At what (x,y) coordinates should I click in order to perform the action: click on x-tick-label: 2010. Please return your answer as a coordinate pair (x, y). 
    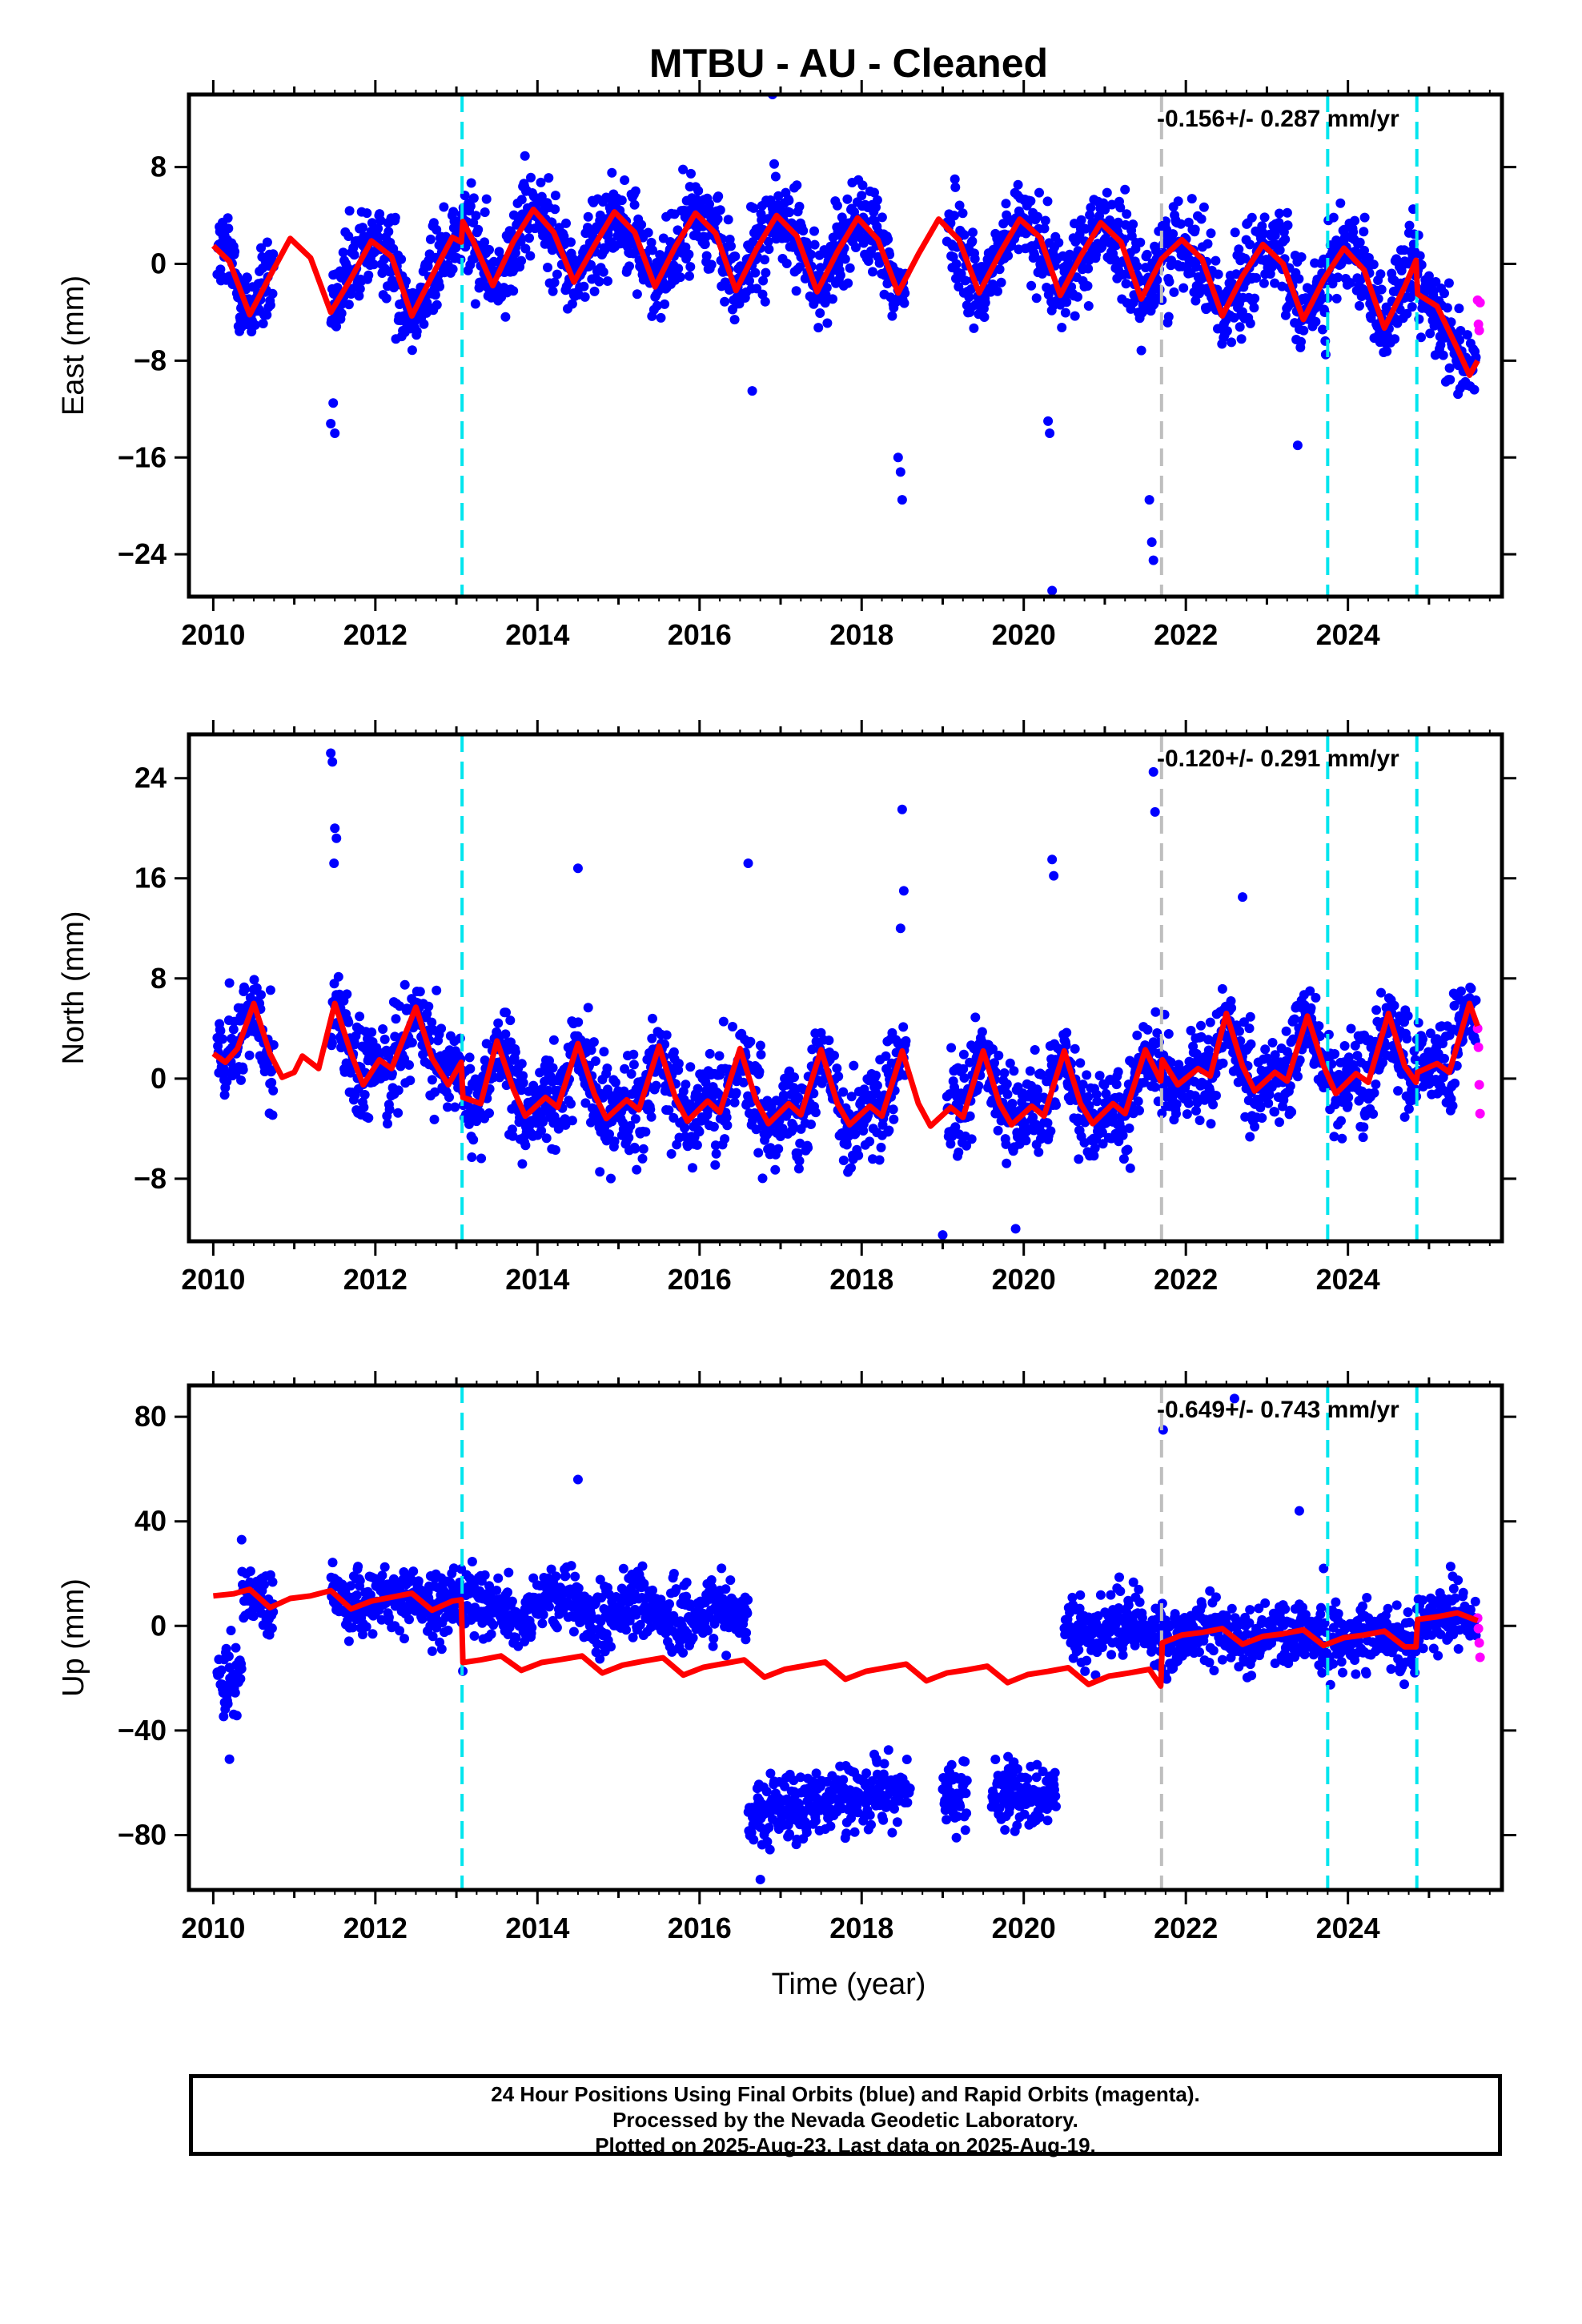
    Looking at the image, I should click on (213, 634).